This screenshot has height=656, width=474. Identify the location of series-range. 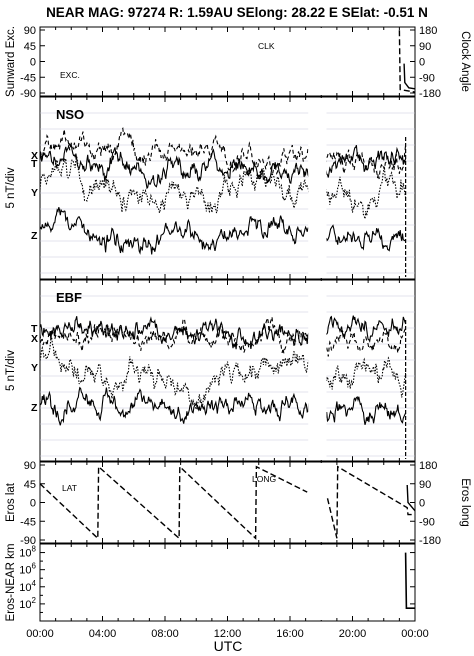
(409, 580).